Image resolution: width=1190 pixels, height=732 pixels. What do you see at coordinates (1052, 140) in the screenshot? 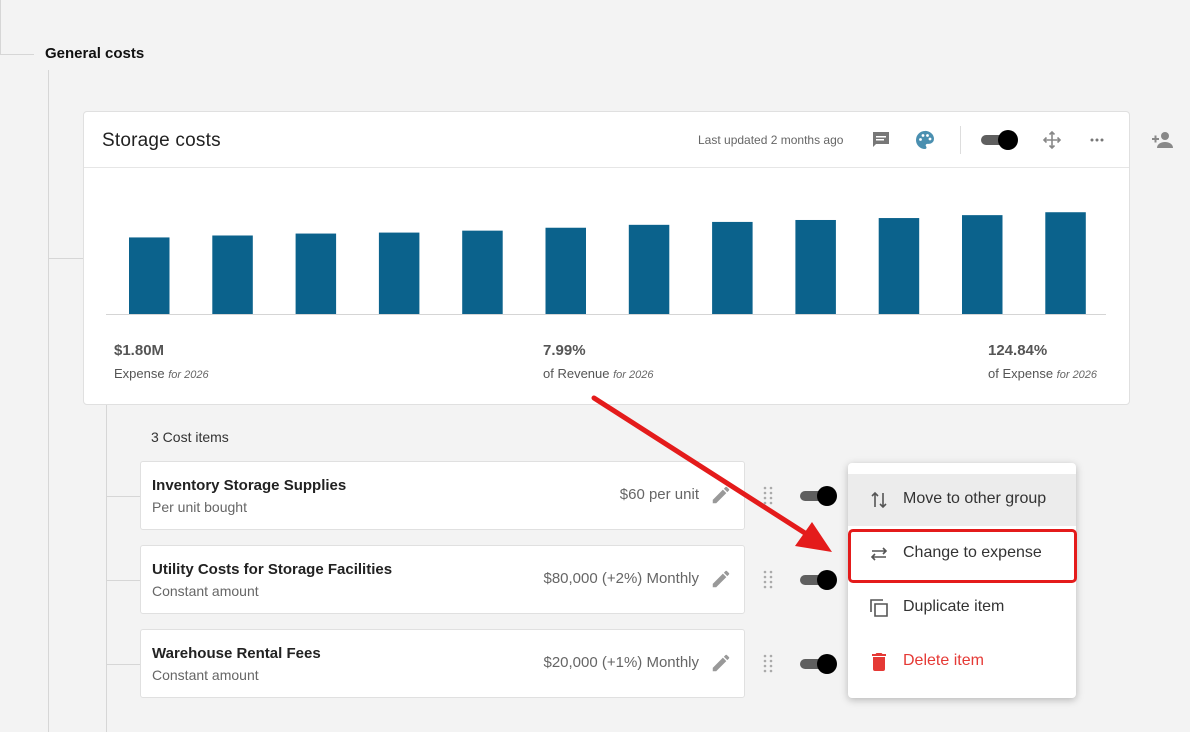
I see `move-icon` at bounding box center [1052, 140].